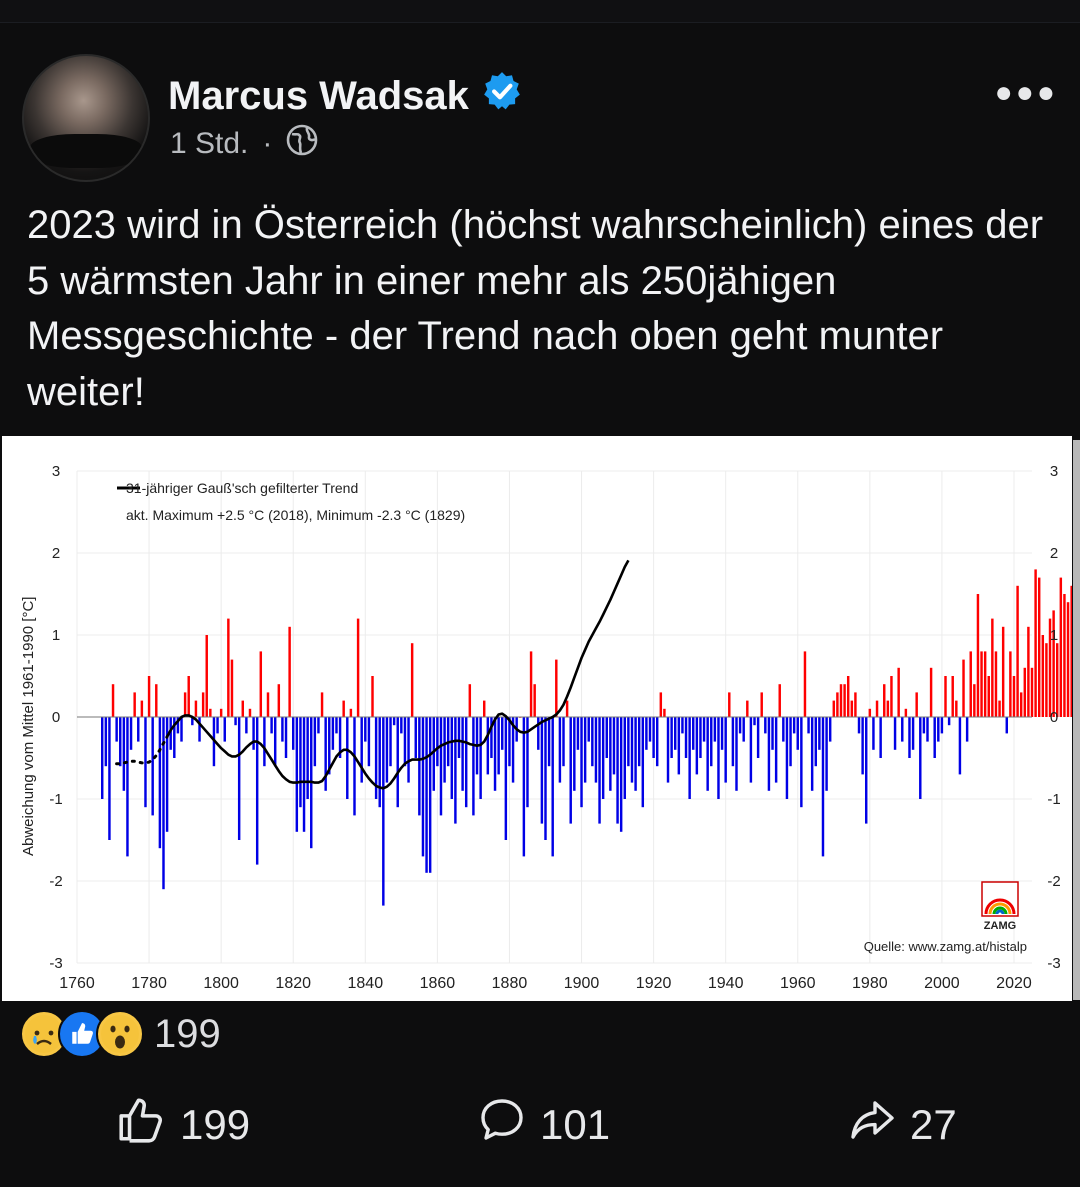 The height and width of the screenshot is (1187, 1080). What do you see at coordinates (209, 143) in the screenshot?
I see `post-time: 1 Std.` at bounding box center [209, 143].